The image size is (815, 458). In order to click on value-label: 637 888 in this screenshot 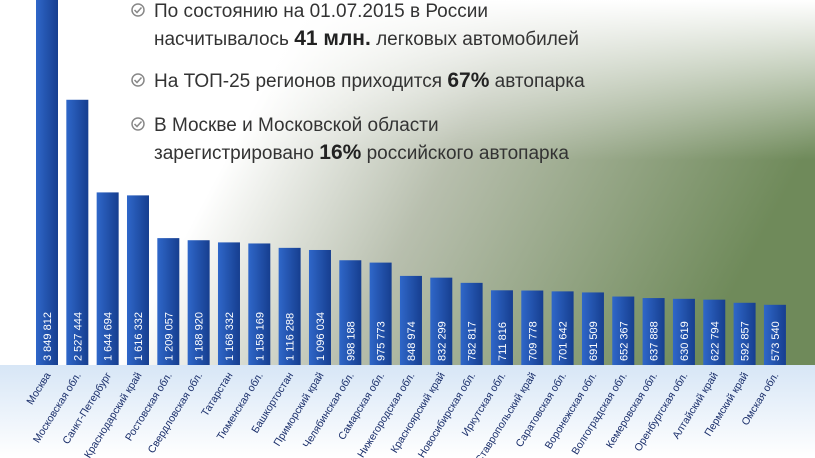, I will do `click(655, 341)`.